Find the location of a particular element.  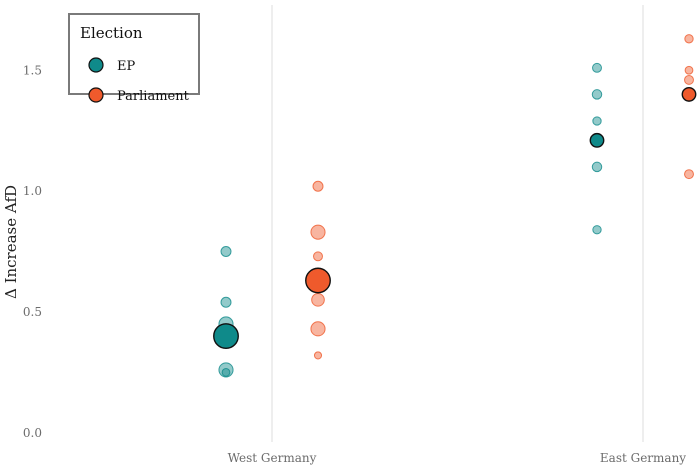

legend-label-ep: EP is located at coordinates (126, 66).